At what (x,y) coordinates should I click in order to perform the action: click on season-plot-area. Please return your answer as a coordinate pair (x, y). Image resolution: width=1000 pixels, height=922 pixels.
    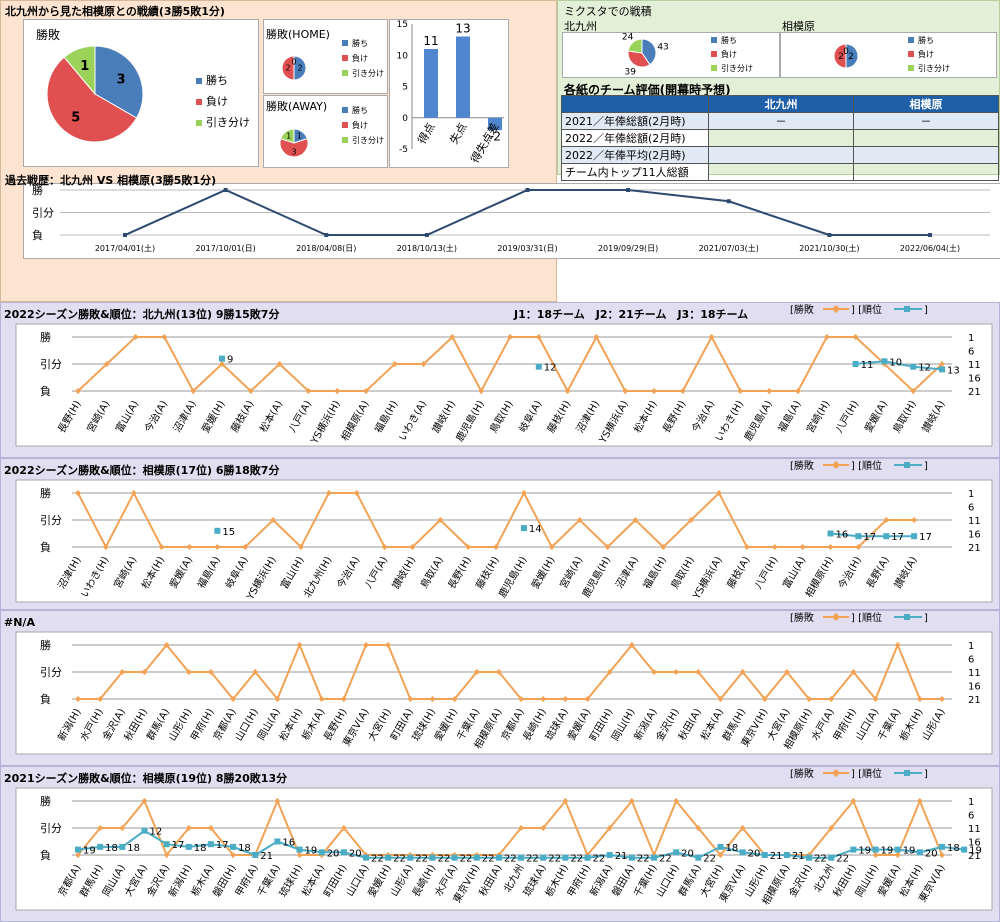
    Looking at the image, I should click on (504, 693).